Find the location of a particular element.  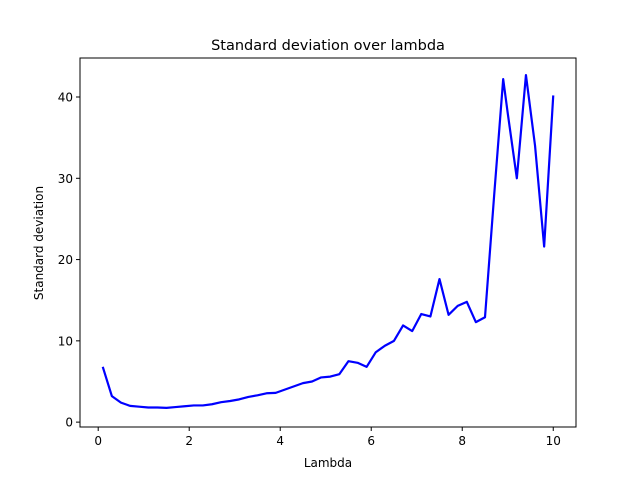

x-tick-label: 2 is located at coordinates (189, 441).